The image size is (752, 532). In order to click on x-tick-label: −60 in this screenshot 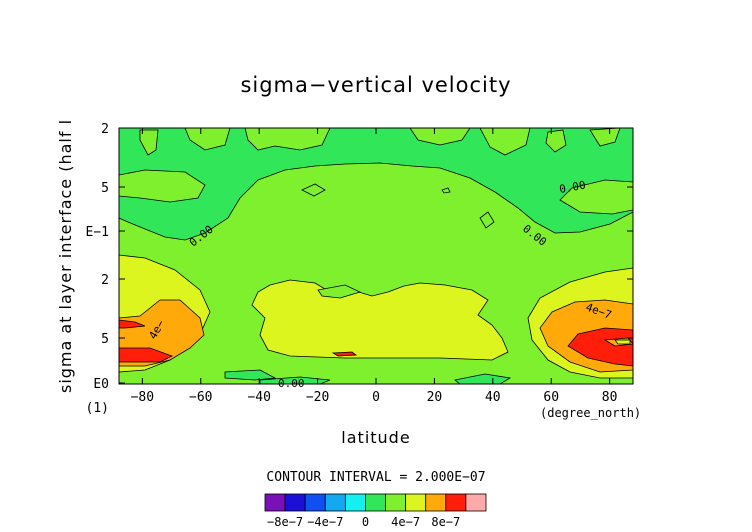, I will do `click(200, 397)`.